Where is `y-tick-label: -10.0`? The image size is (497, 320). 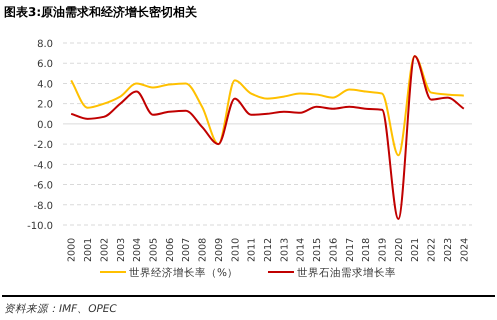 y-tick-label: -10.0 is located at coordinates (40, 226).